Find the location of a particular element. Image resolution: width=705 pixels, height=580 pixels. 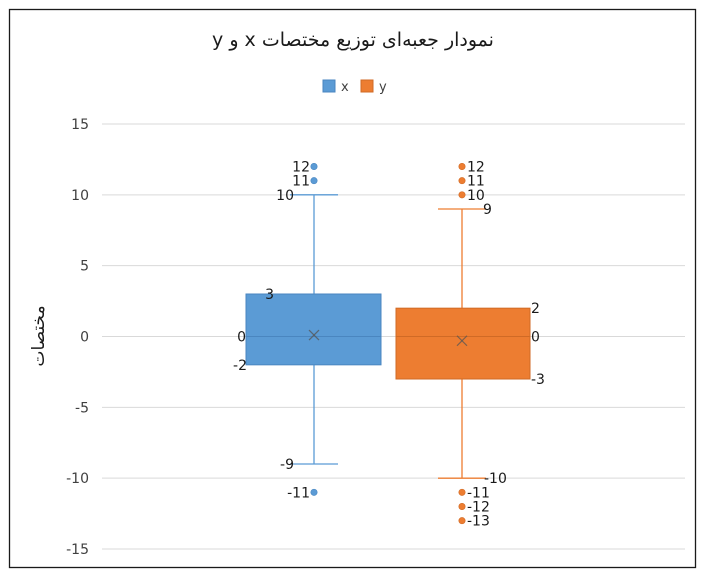

y-axis-label: مختصات is located at coordinates (39, 335).